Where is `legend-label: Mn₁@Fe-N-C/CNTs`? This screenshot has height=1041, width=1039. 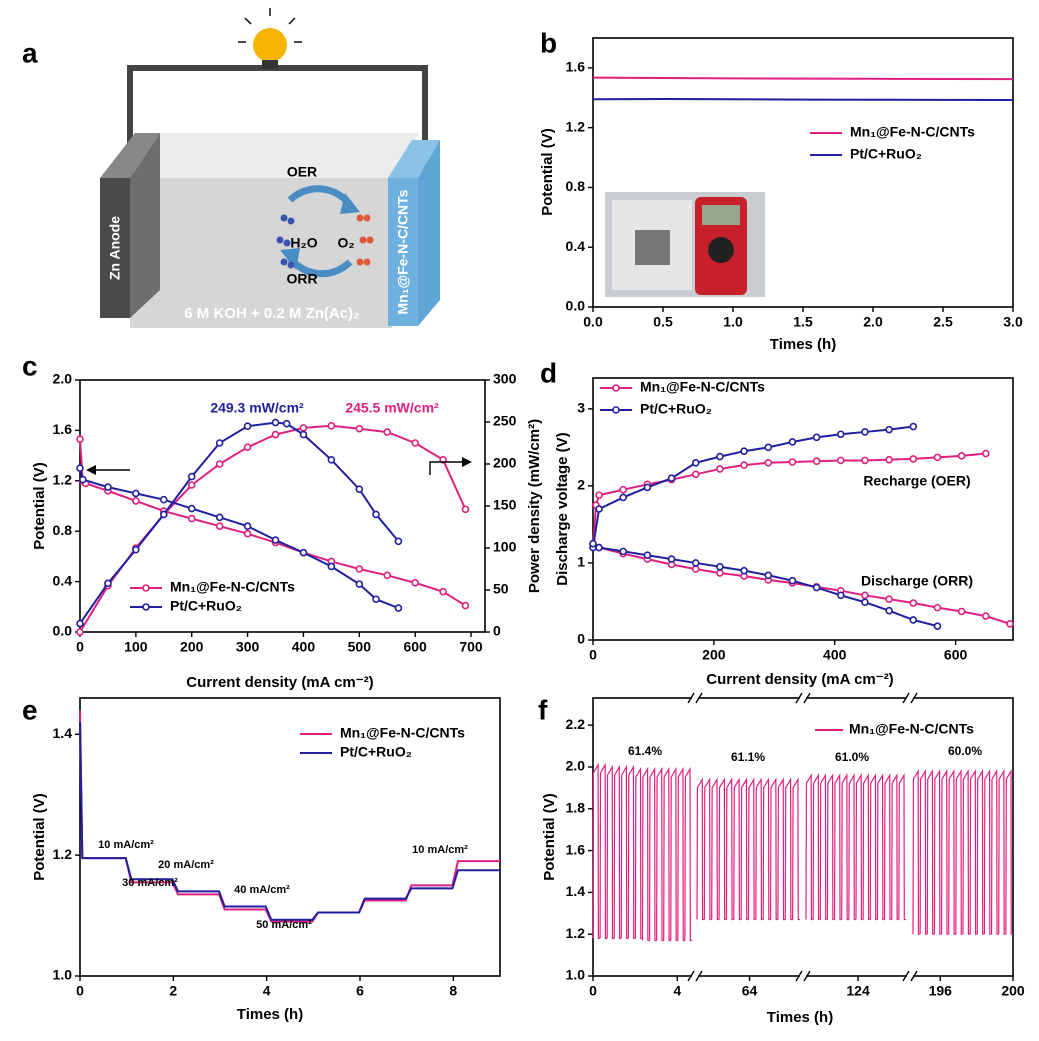
legend-label: Mn₁@Fe-N-C/CNTs is located at coordinates (912, 132).